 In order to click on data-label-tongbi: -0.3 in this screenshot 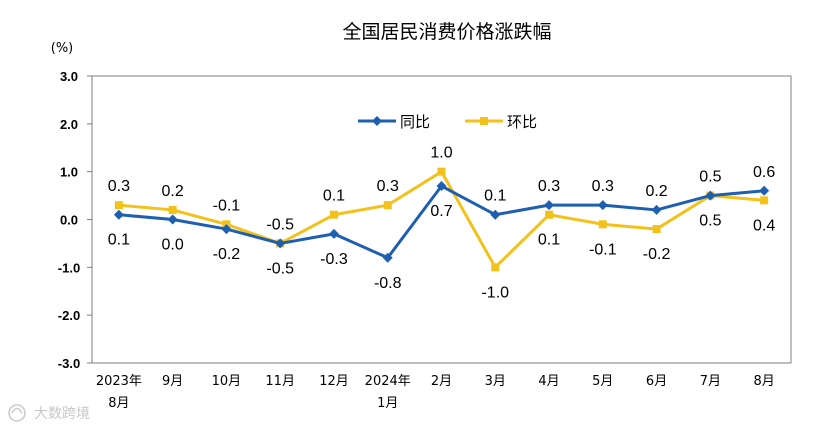, I will do `click(334, 259)`.